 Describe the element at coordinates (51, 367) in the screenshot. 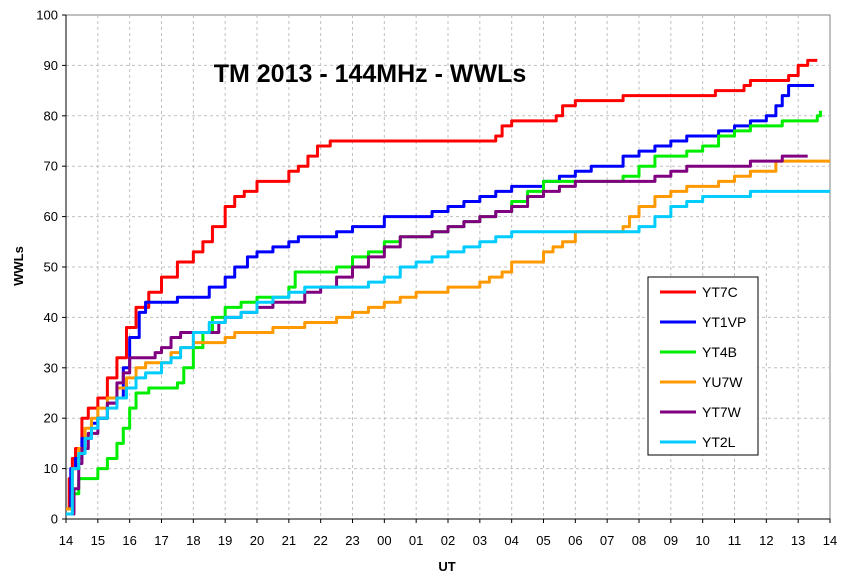

I see `y-tick-label: 30` at that location.